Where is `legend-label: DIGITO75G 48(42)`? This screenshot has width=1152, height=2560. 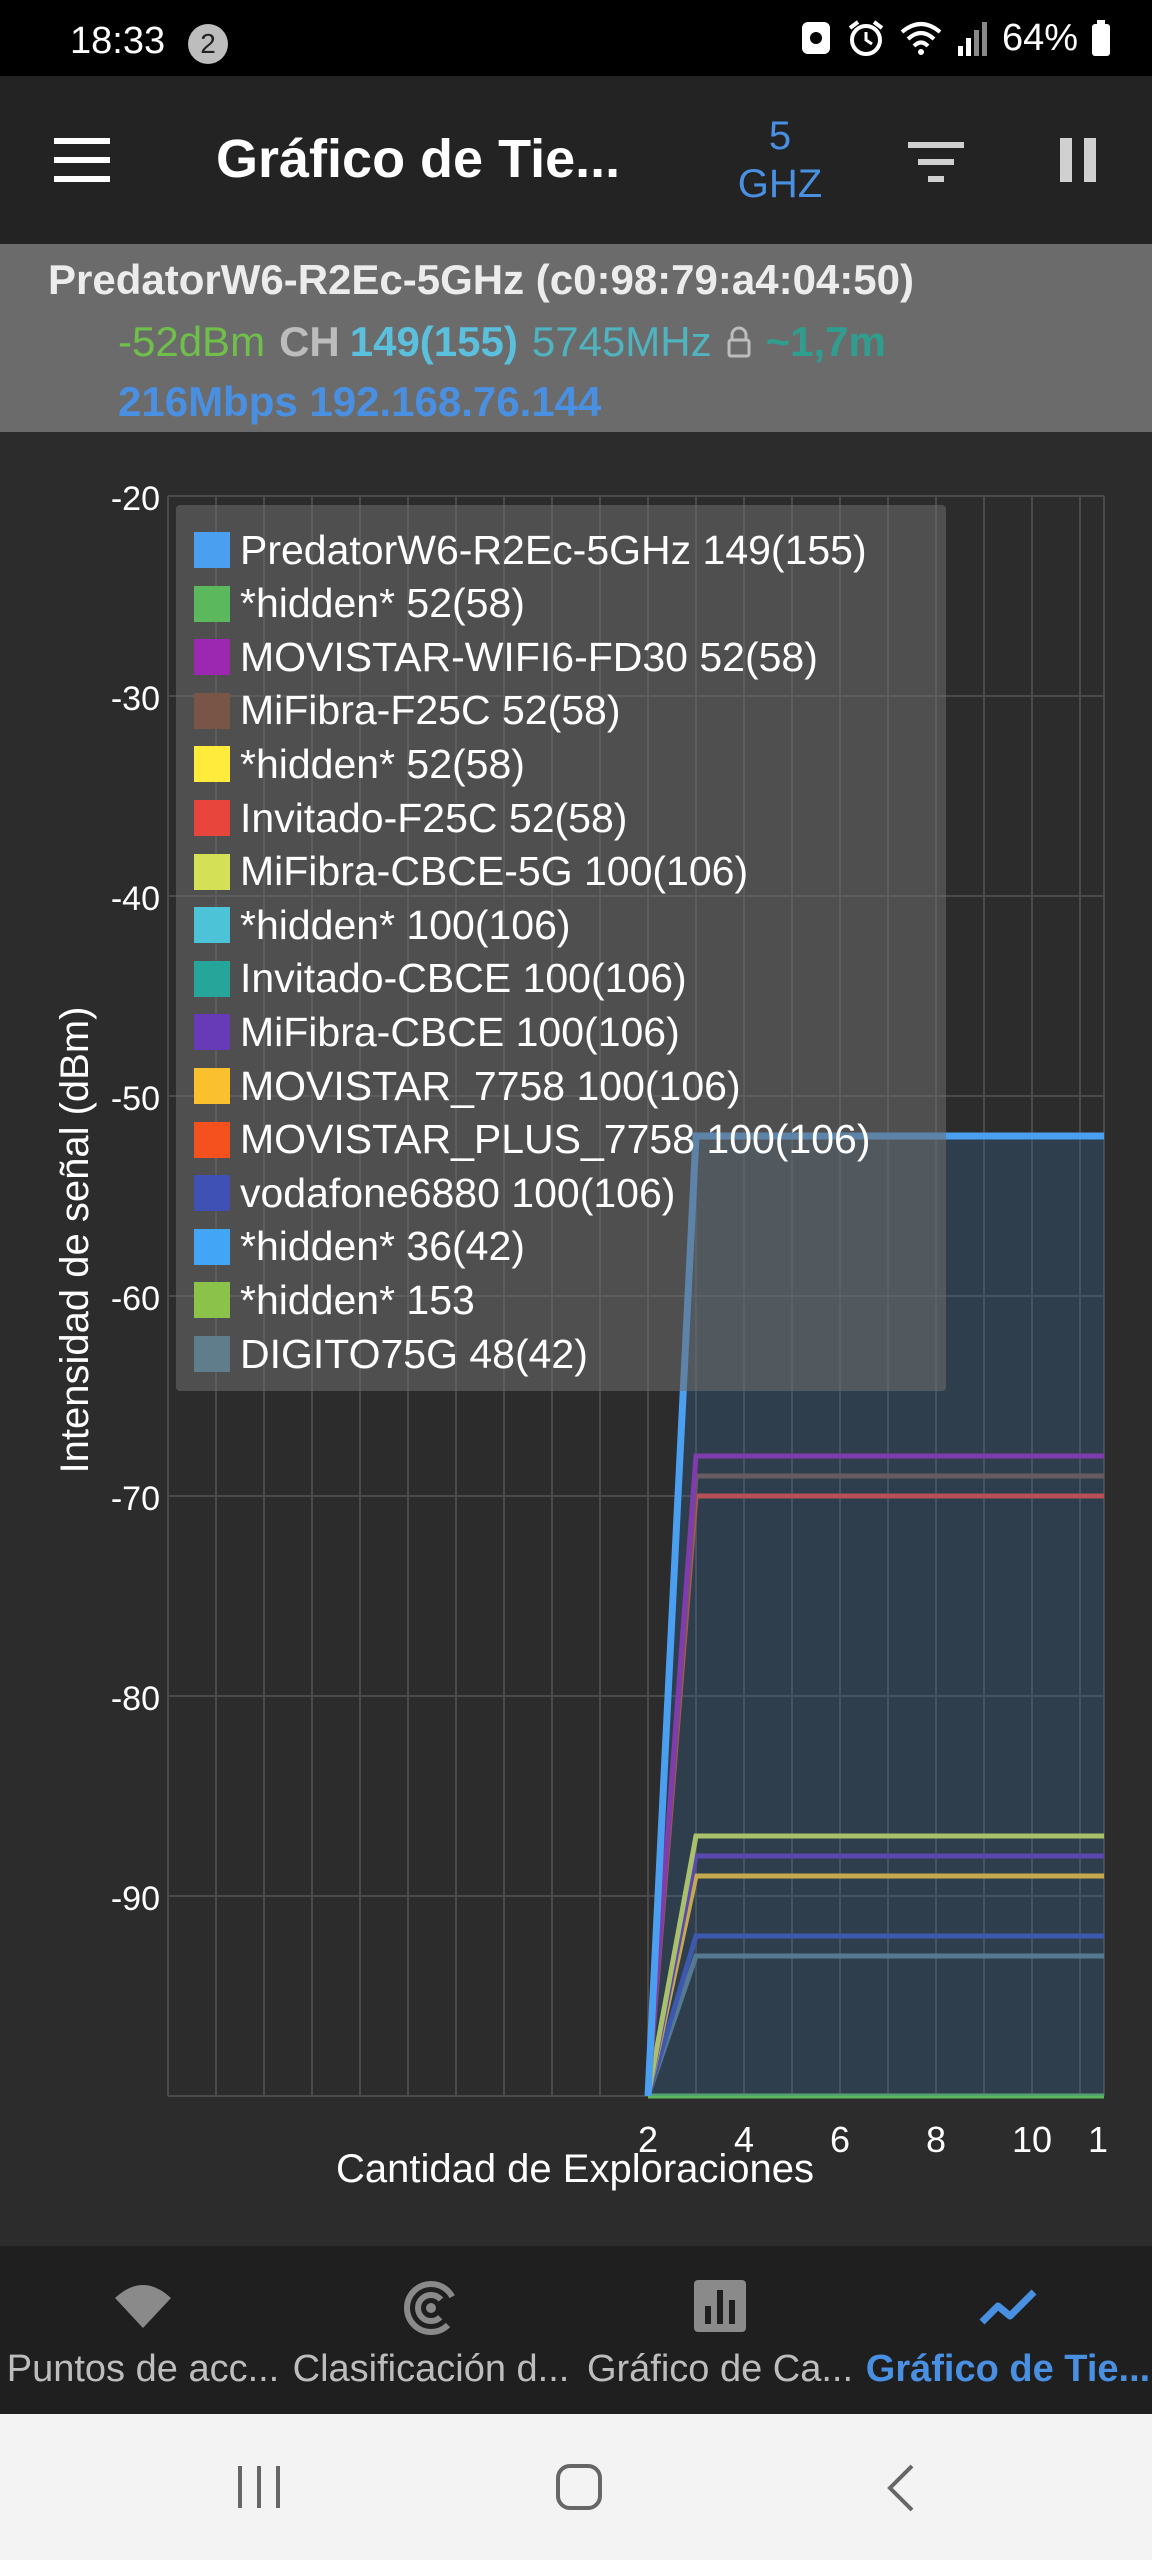
legend-label: DIGITO75G 48(42) is located at coordinates (414, 1353).